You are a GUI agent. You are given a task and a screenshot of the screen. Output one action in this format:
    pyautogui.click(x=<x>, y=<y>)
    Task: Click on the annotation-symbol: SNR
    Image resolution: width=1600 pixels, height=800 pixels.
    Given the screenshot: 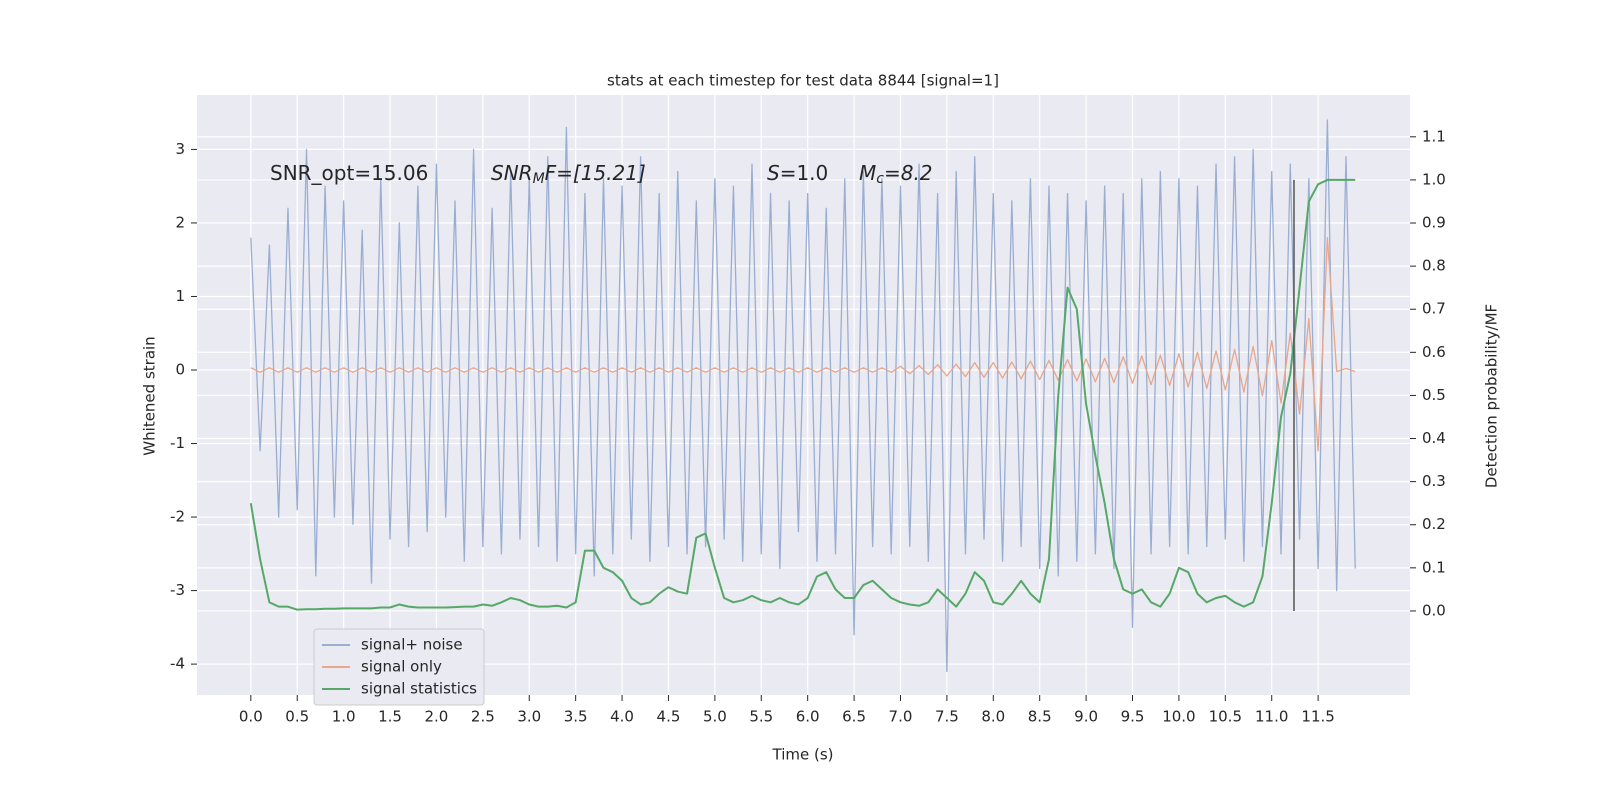 What is the action you would take?
    pyautogui.click(x=512, y=173)
    